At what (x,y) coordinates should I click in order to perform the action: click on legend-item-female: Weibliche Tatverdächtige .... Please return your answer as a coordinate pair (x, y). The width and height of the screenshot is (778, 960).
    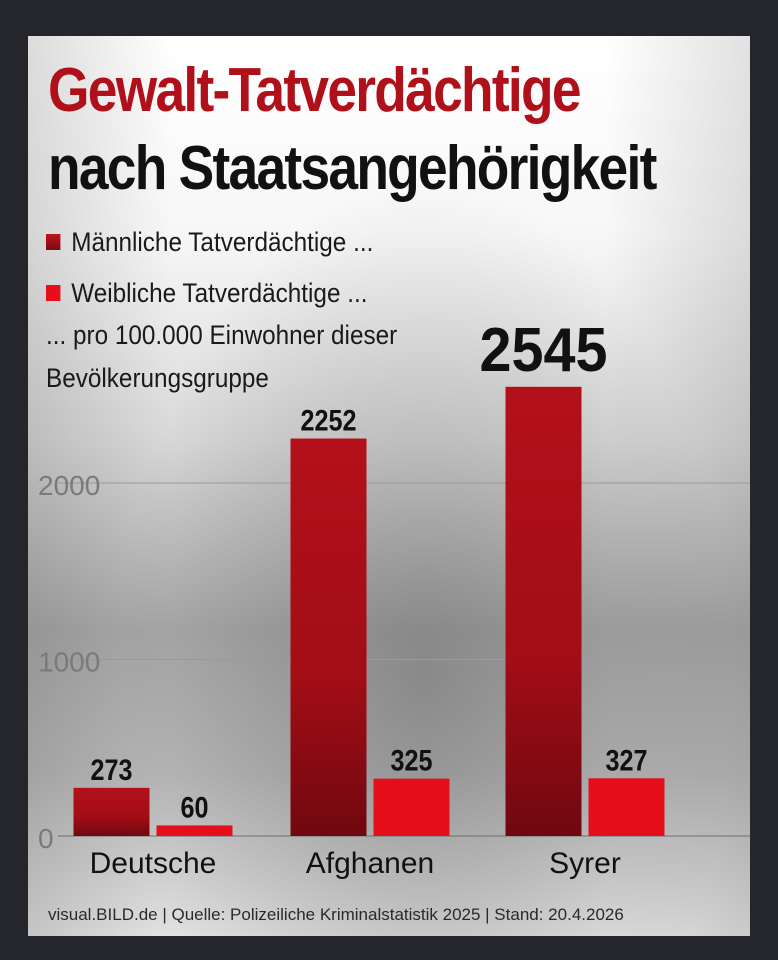
    Looking at the image, I should click on (207, 293).